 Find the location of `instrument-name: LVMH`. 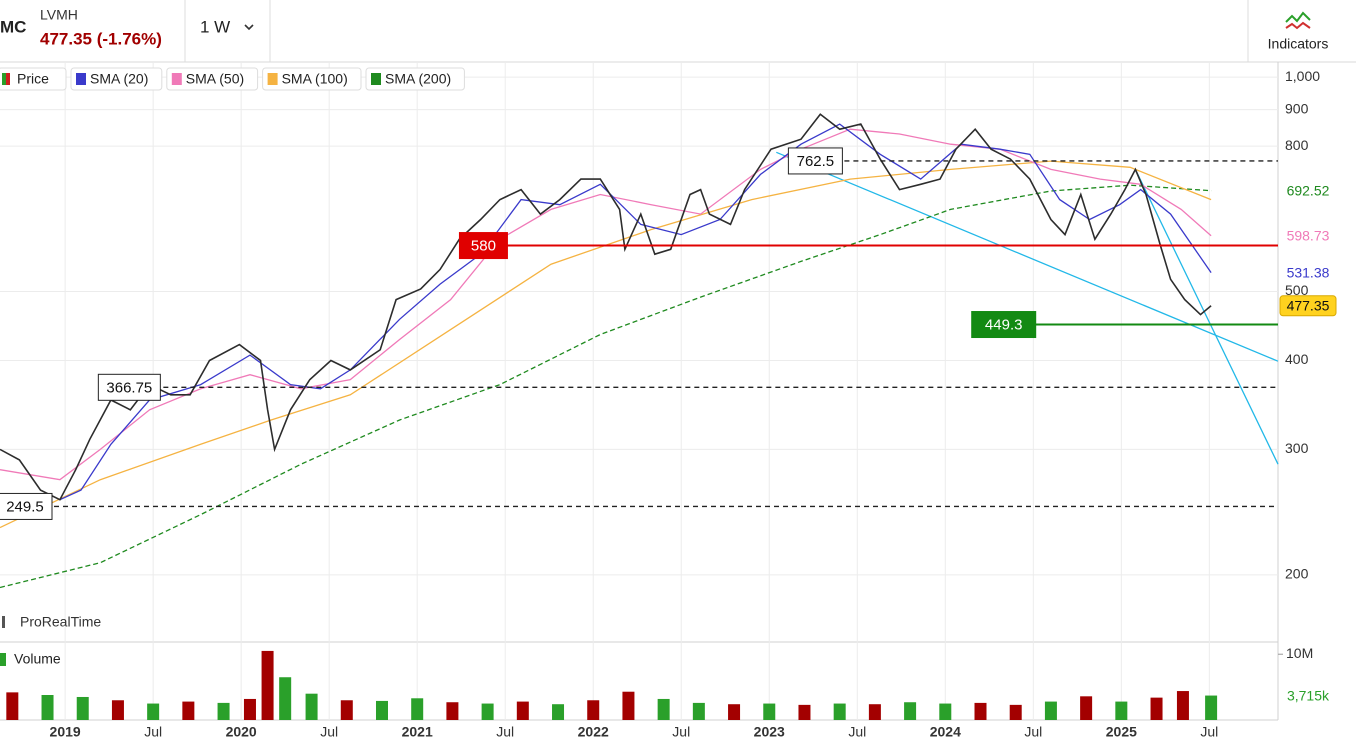

instrument-name: LVMH is located at coordinates (59, 15).